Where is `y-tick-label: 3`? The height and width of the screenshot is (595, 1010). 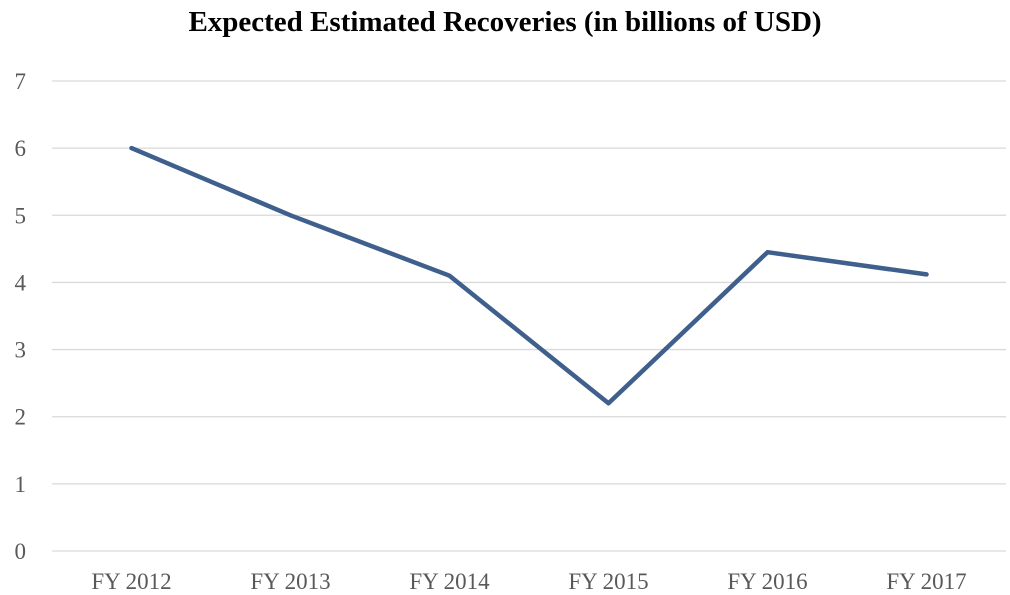 y-tick-label: 3 is located at coordinates (21, 350).